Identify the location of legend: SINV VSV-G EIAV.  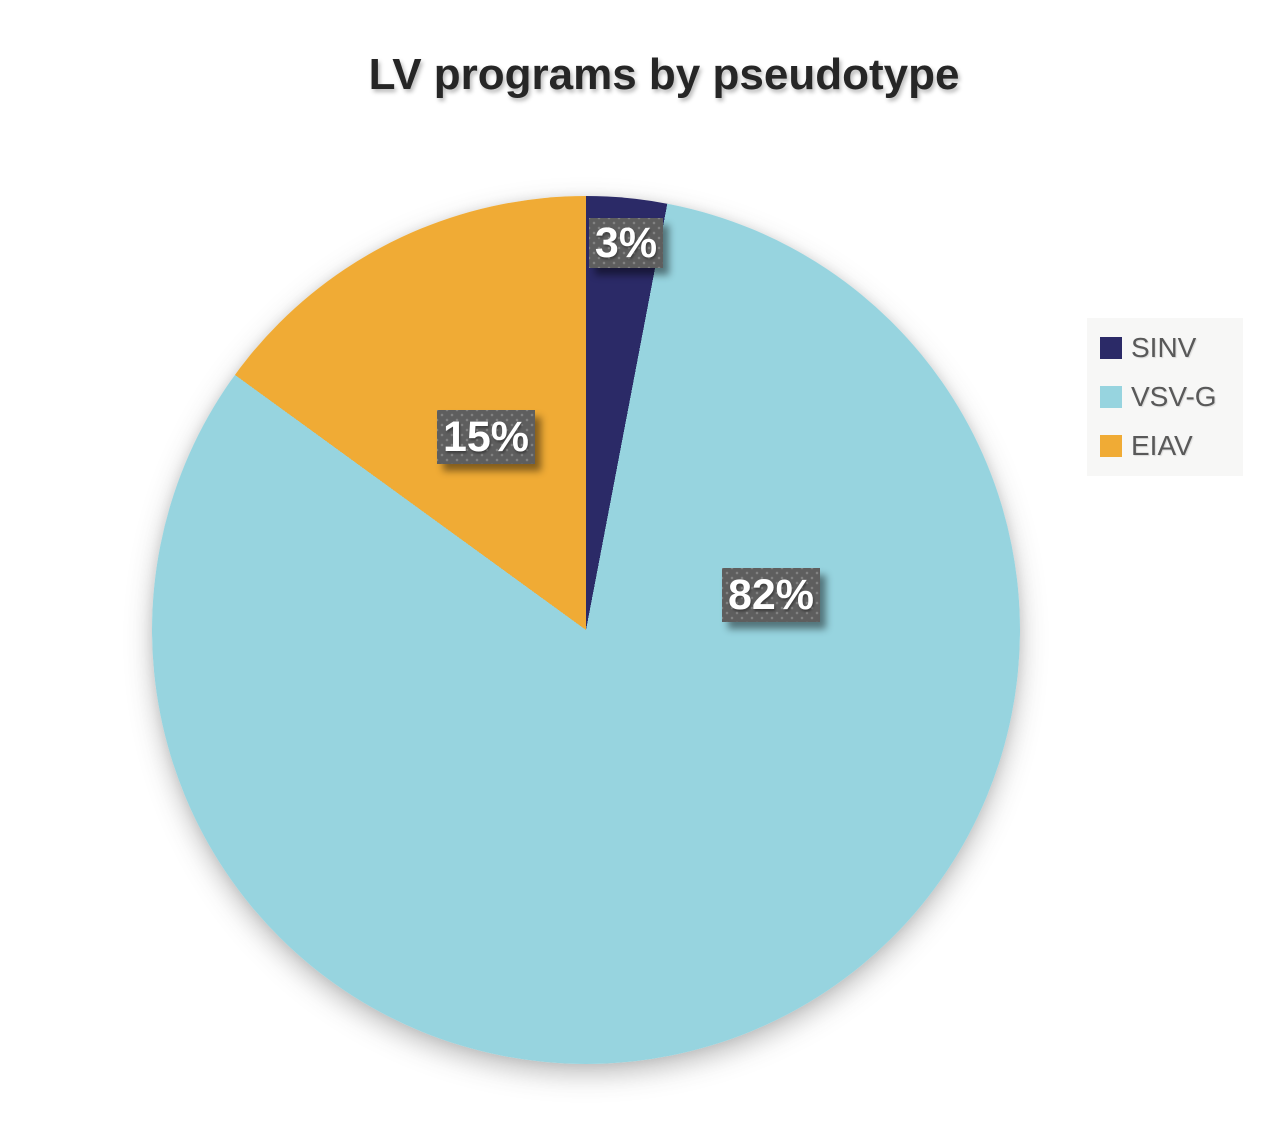
(1165, 397).